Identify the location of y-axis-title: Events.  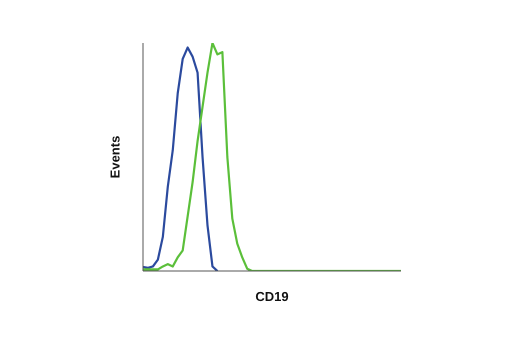
(115, 157).